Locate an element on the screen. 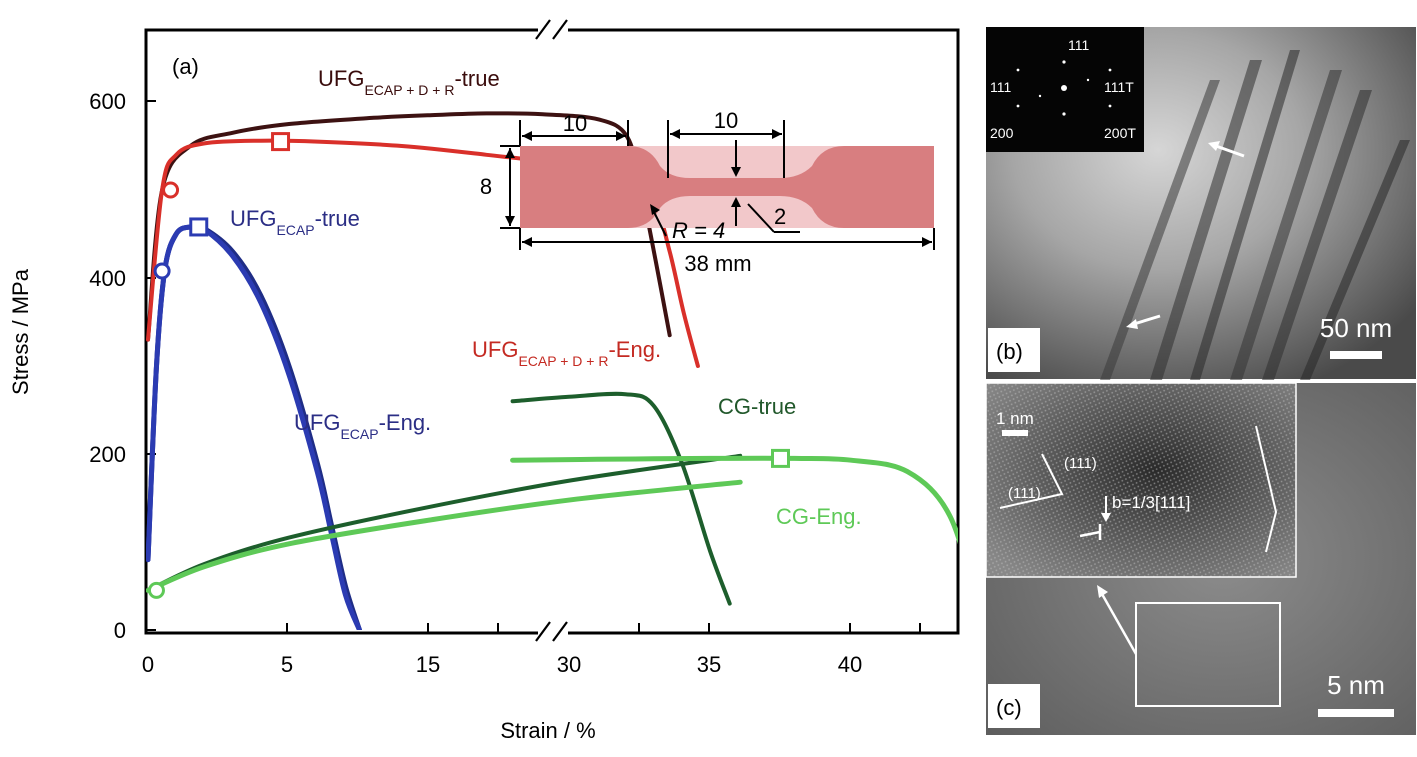  diffraction-label: 200T is located at coordinates (1120, 133).